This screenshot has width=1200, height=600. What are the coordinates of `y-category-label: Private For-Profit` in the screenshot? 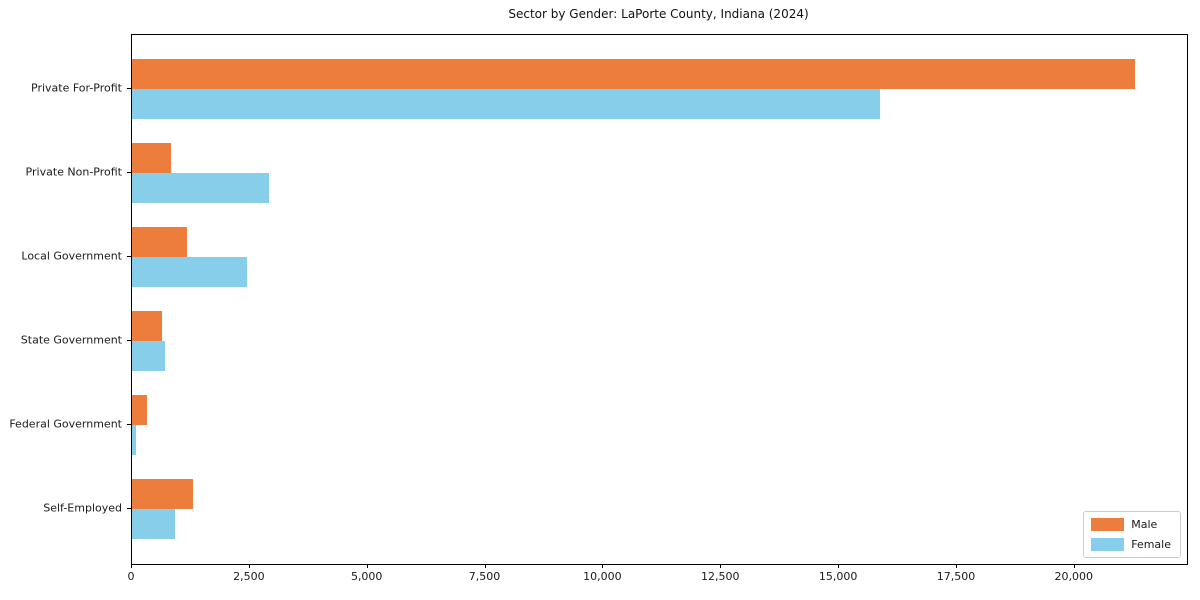 It's located at (76, 88).